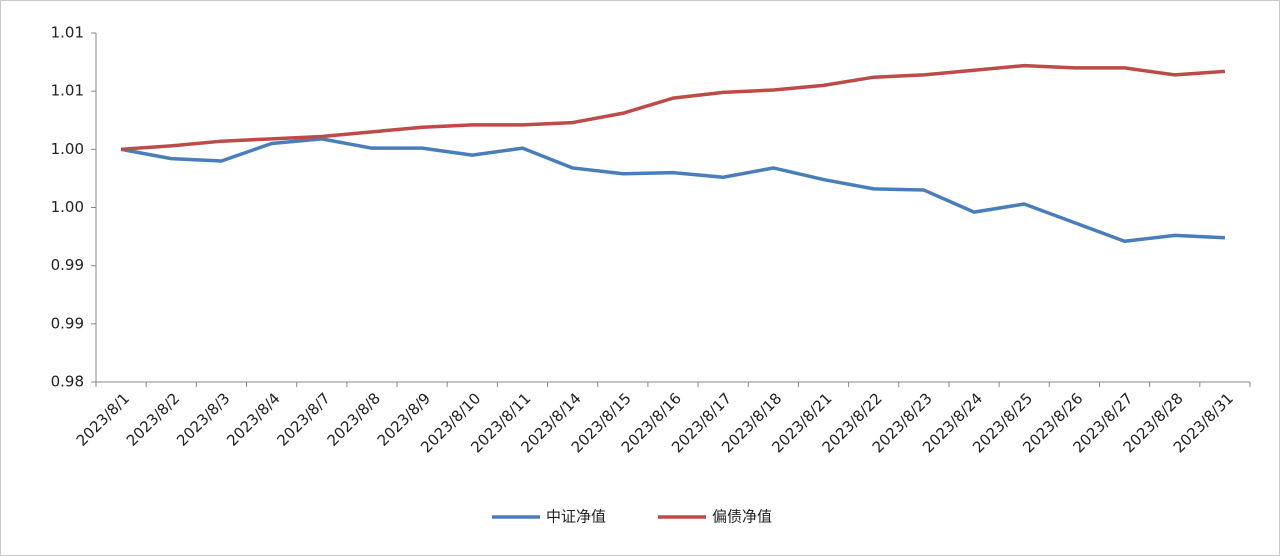  What do you see at coordinates (673, 107) in the screenshot?
I see `series-line` at bounding box center [673, 107].